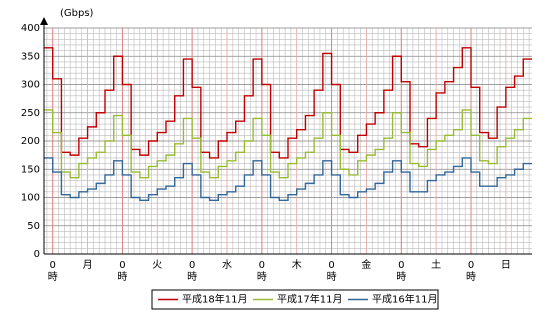 This screenshot has width=546, height=321. Describe the element at coordinates (366, 264) in the screenshot. I see `x-tick-label: 金` at that location.